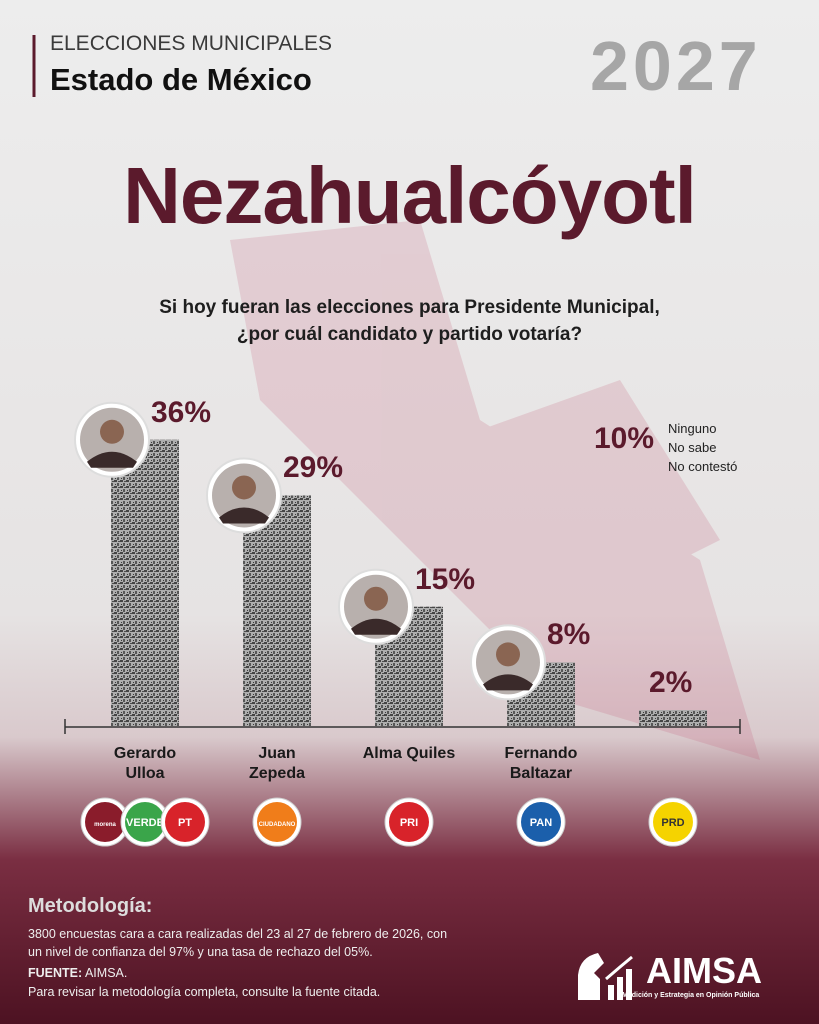 This screenshot has width=819, height=1024. I want to click on state: Estado de México, so click(181, 79).